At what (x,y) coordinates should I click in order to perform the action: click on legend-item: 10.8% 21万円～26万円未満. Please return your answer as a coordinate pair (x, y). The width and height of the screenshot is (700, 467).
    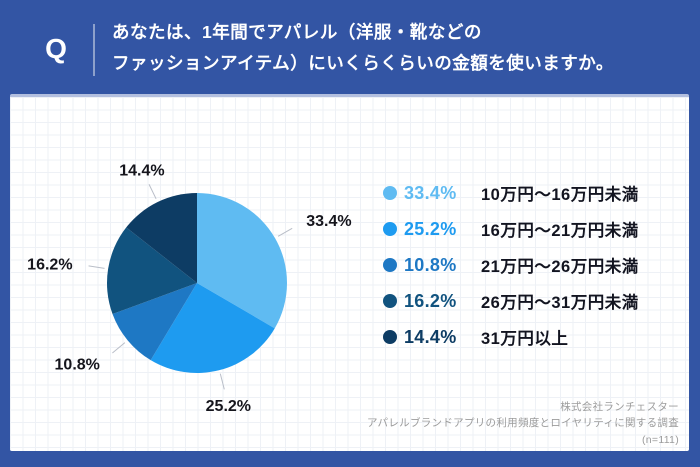
    Looking at the image, I should click on (511, 265).